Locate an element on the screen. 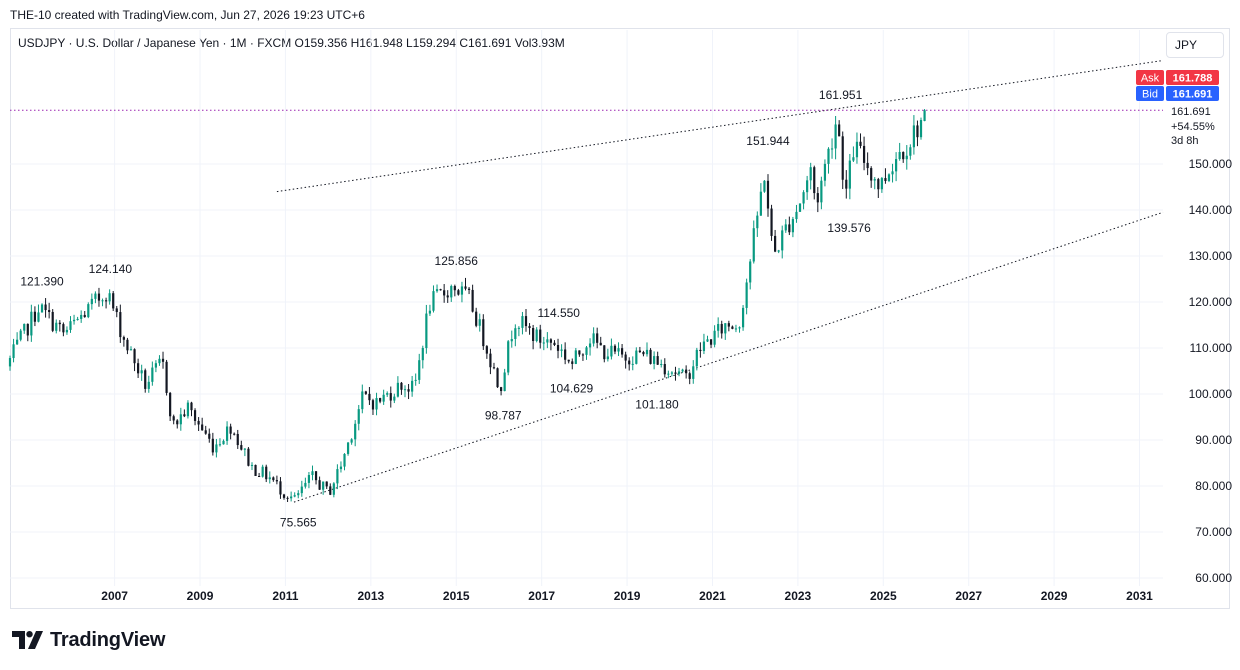 The image size is (1240, 670). bid-value: 161.691 is located at coordinates (1193, 95).